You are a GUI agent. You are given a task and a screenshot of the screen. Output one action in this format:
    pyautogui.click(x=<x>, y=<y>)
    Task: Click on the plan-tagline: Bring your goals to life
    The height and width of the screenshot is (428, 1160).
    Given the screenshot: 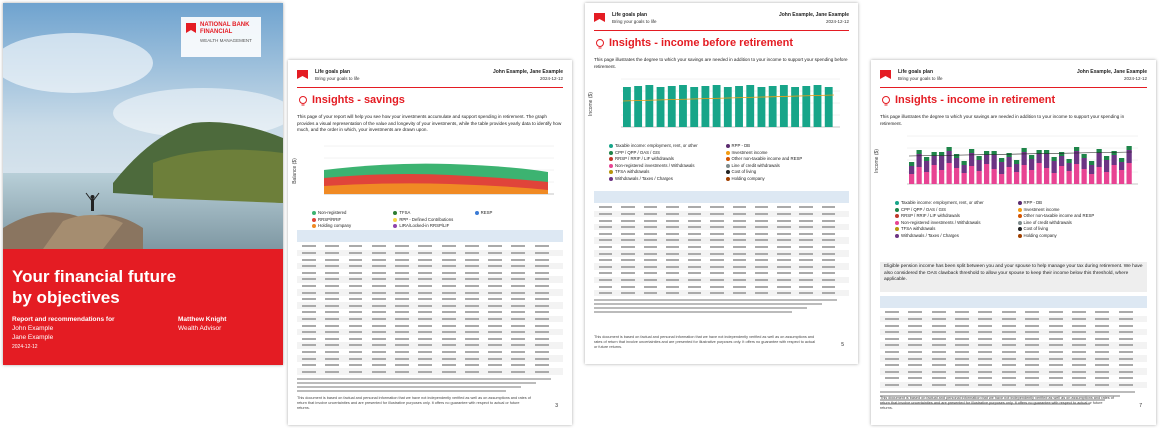 What is the action you would take?
    pyautogui.click(x=920, y=78)
    